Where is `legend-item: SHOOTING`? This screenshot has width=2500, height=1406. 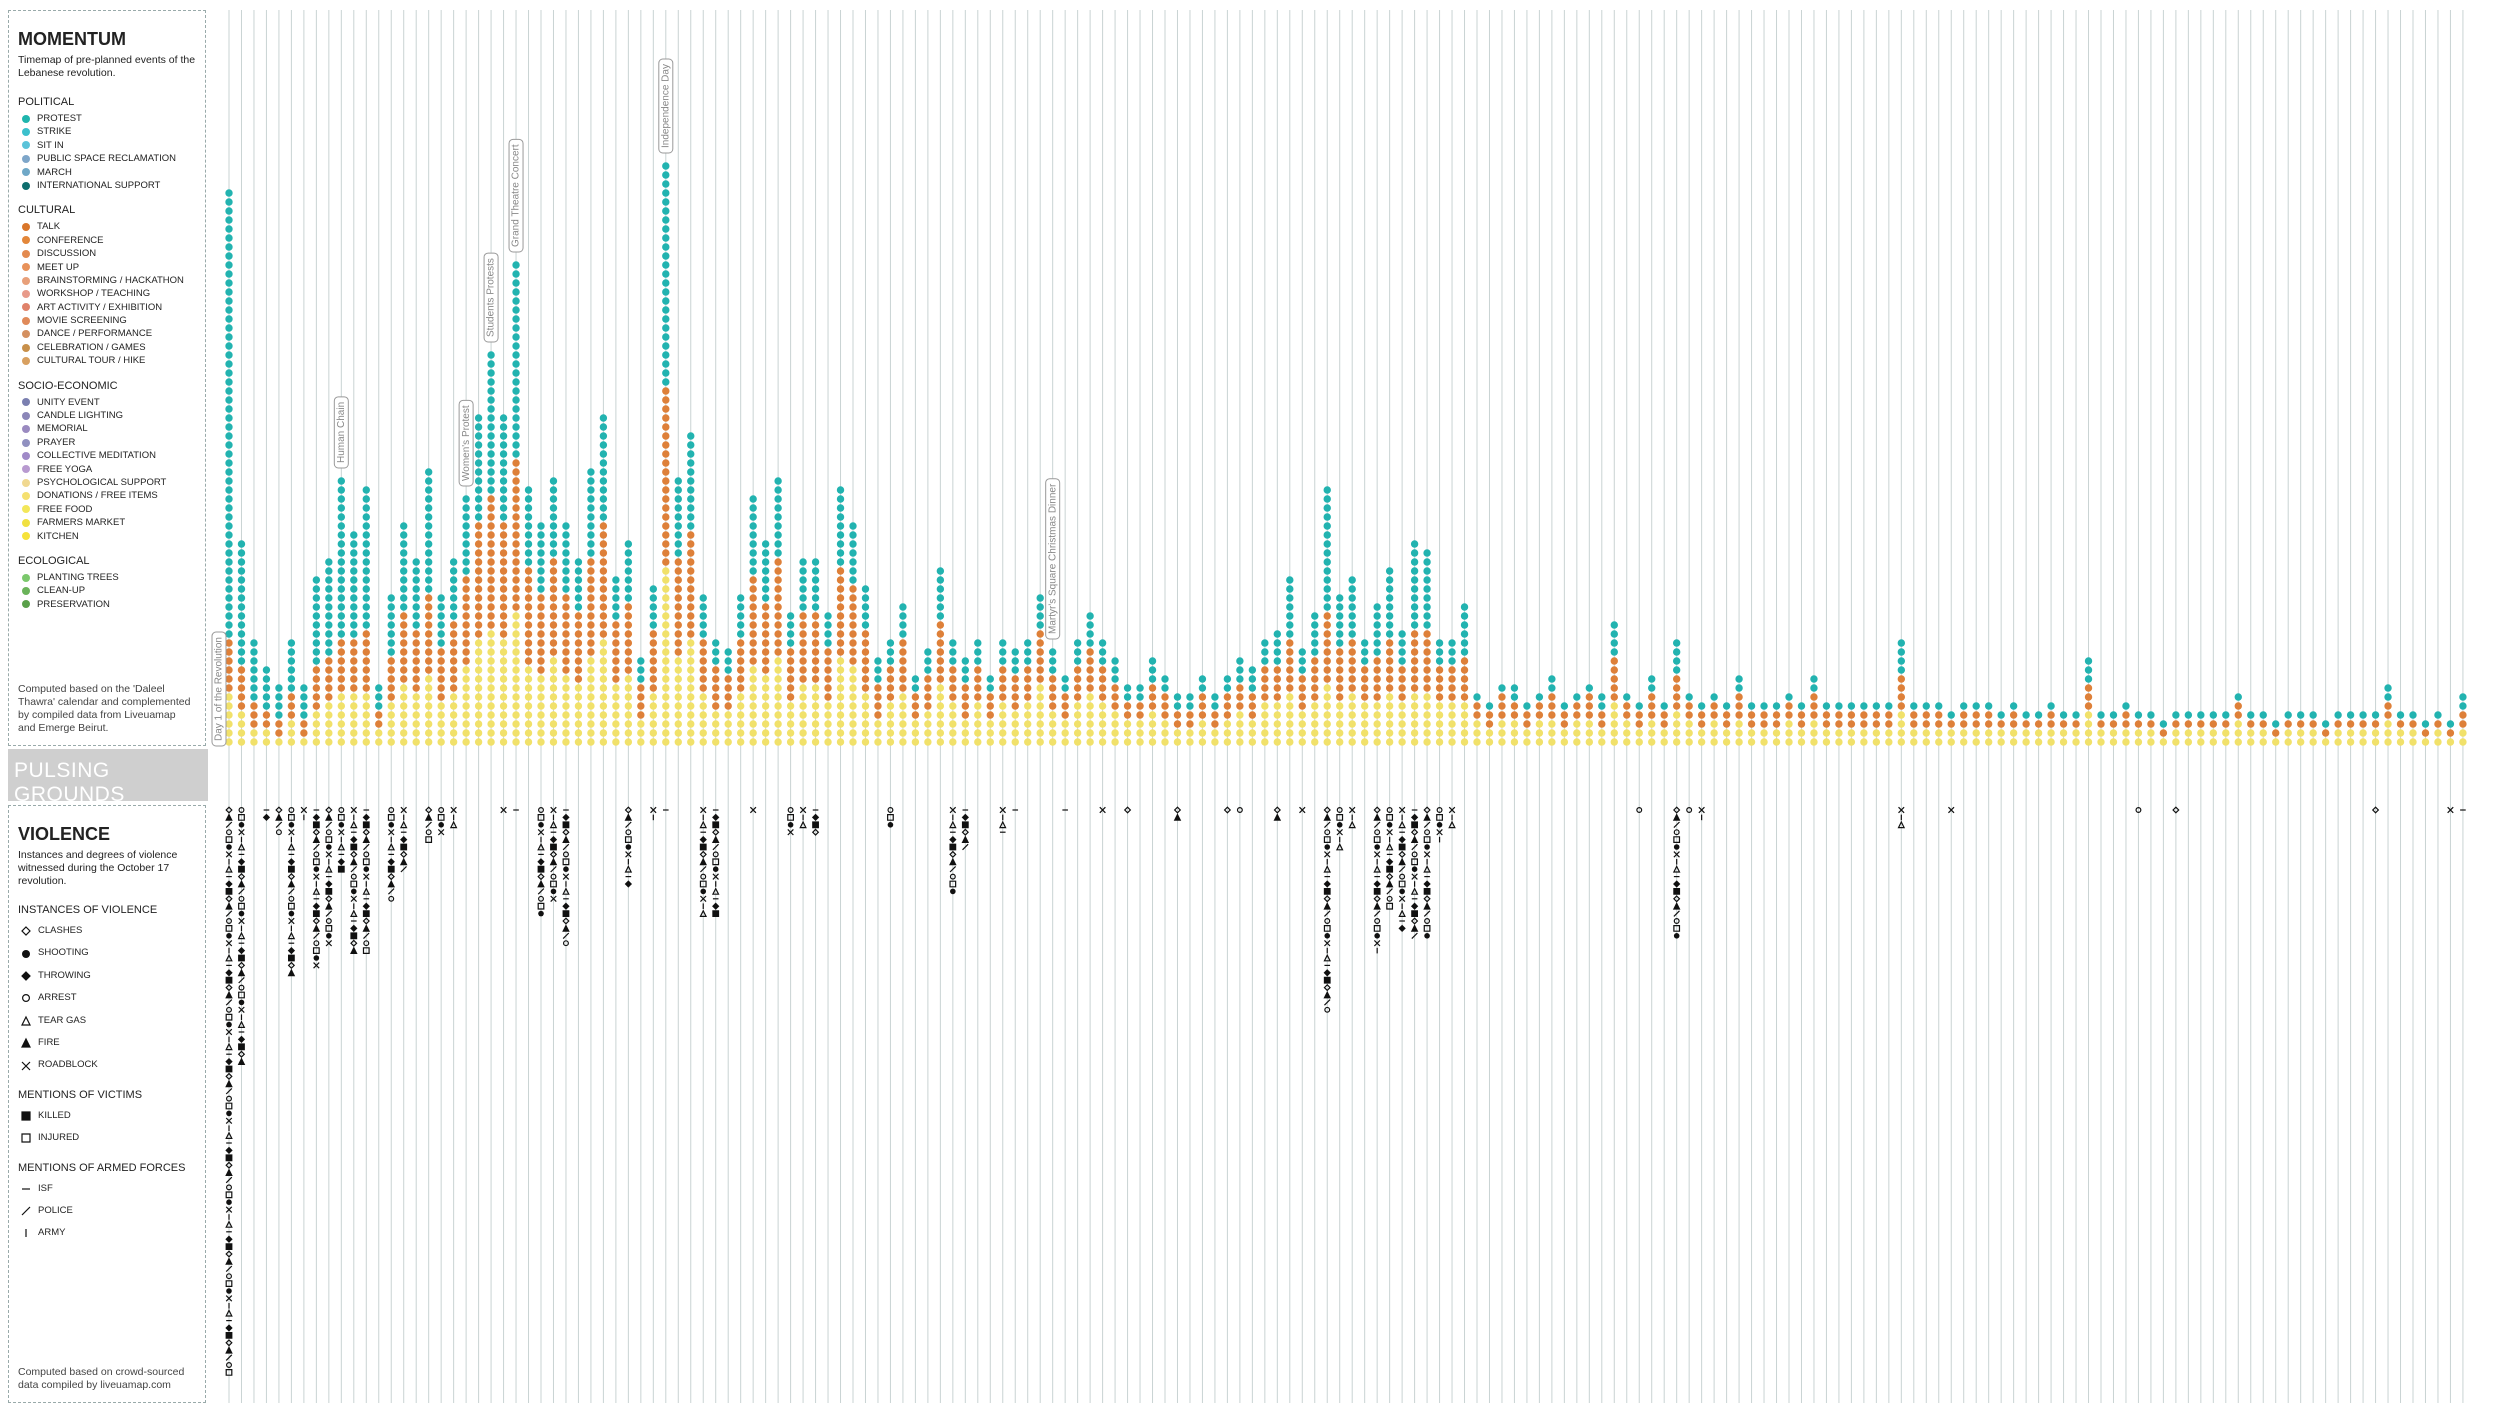 legend-item: SHOOTING is located at coordinates (107, 953).